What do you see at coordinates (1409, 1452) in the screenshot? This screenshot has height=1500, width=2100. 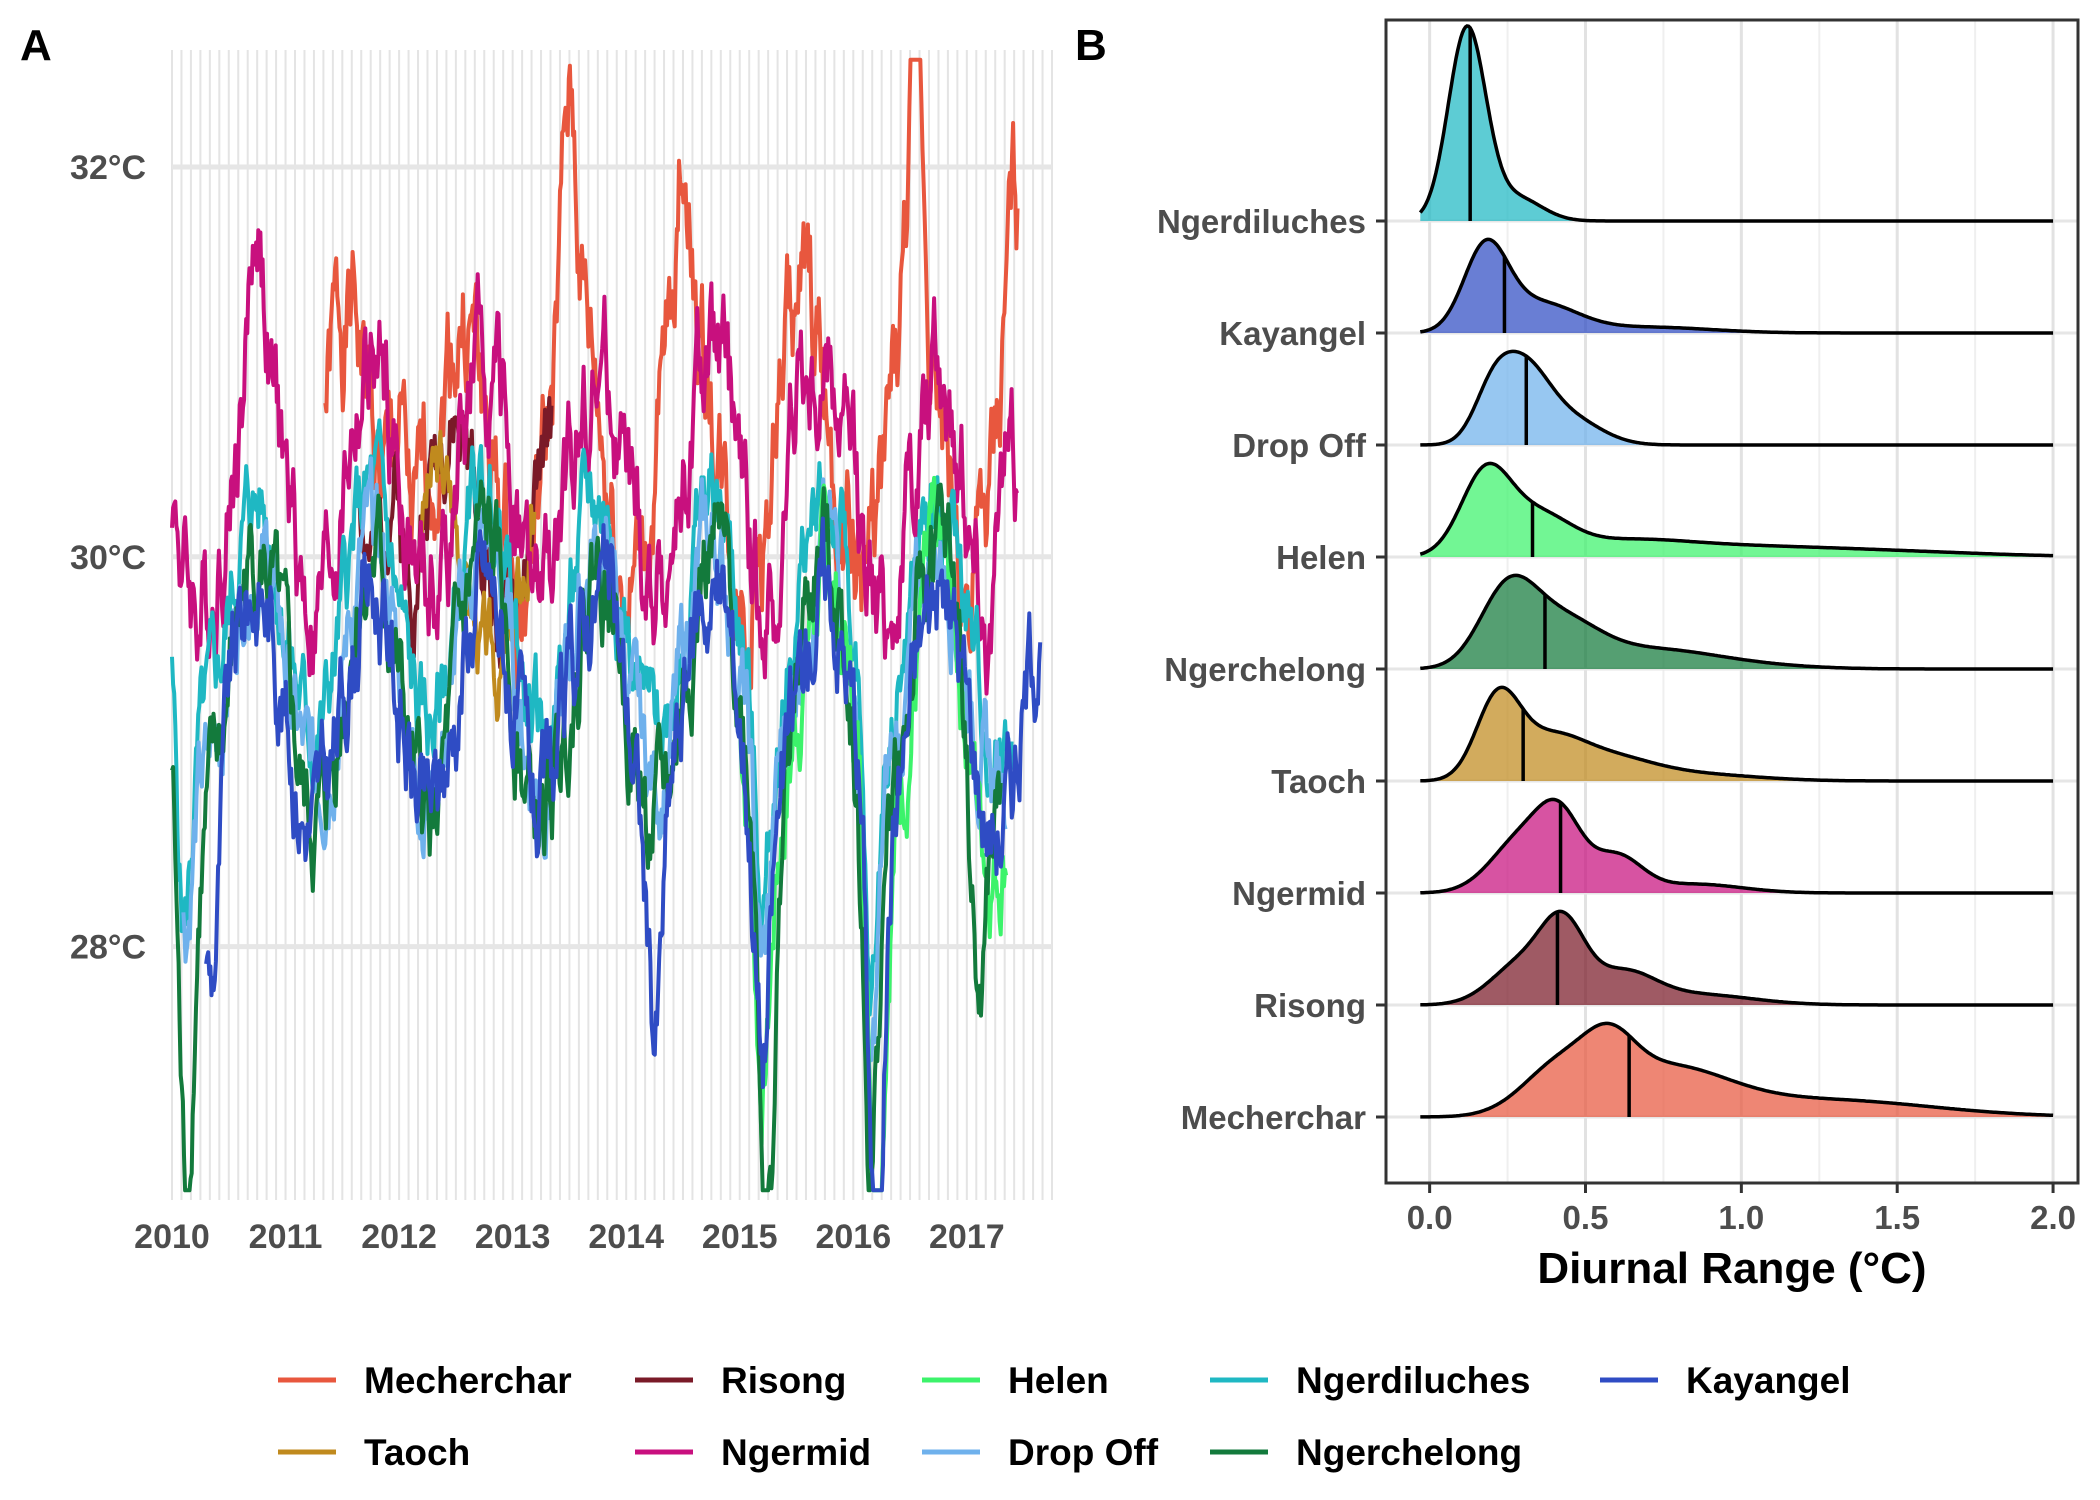 I see `legend-label: Ngerchelong` at bounding box center [1409, 1452].